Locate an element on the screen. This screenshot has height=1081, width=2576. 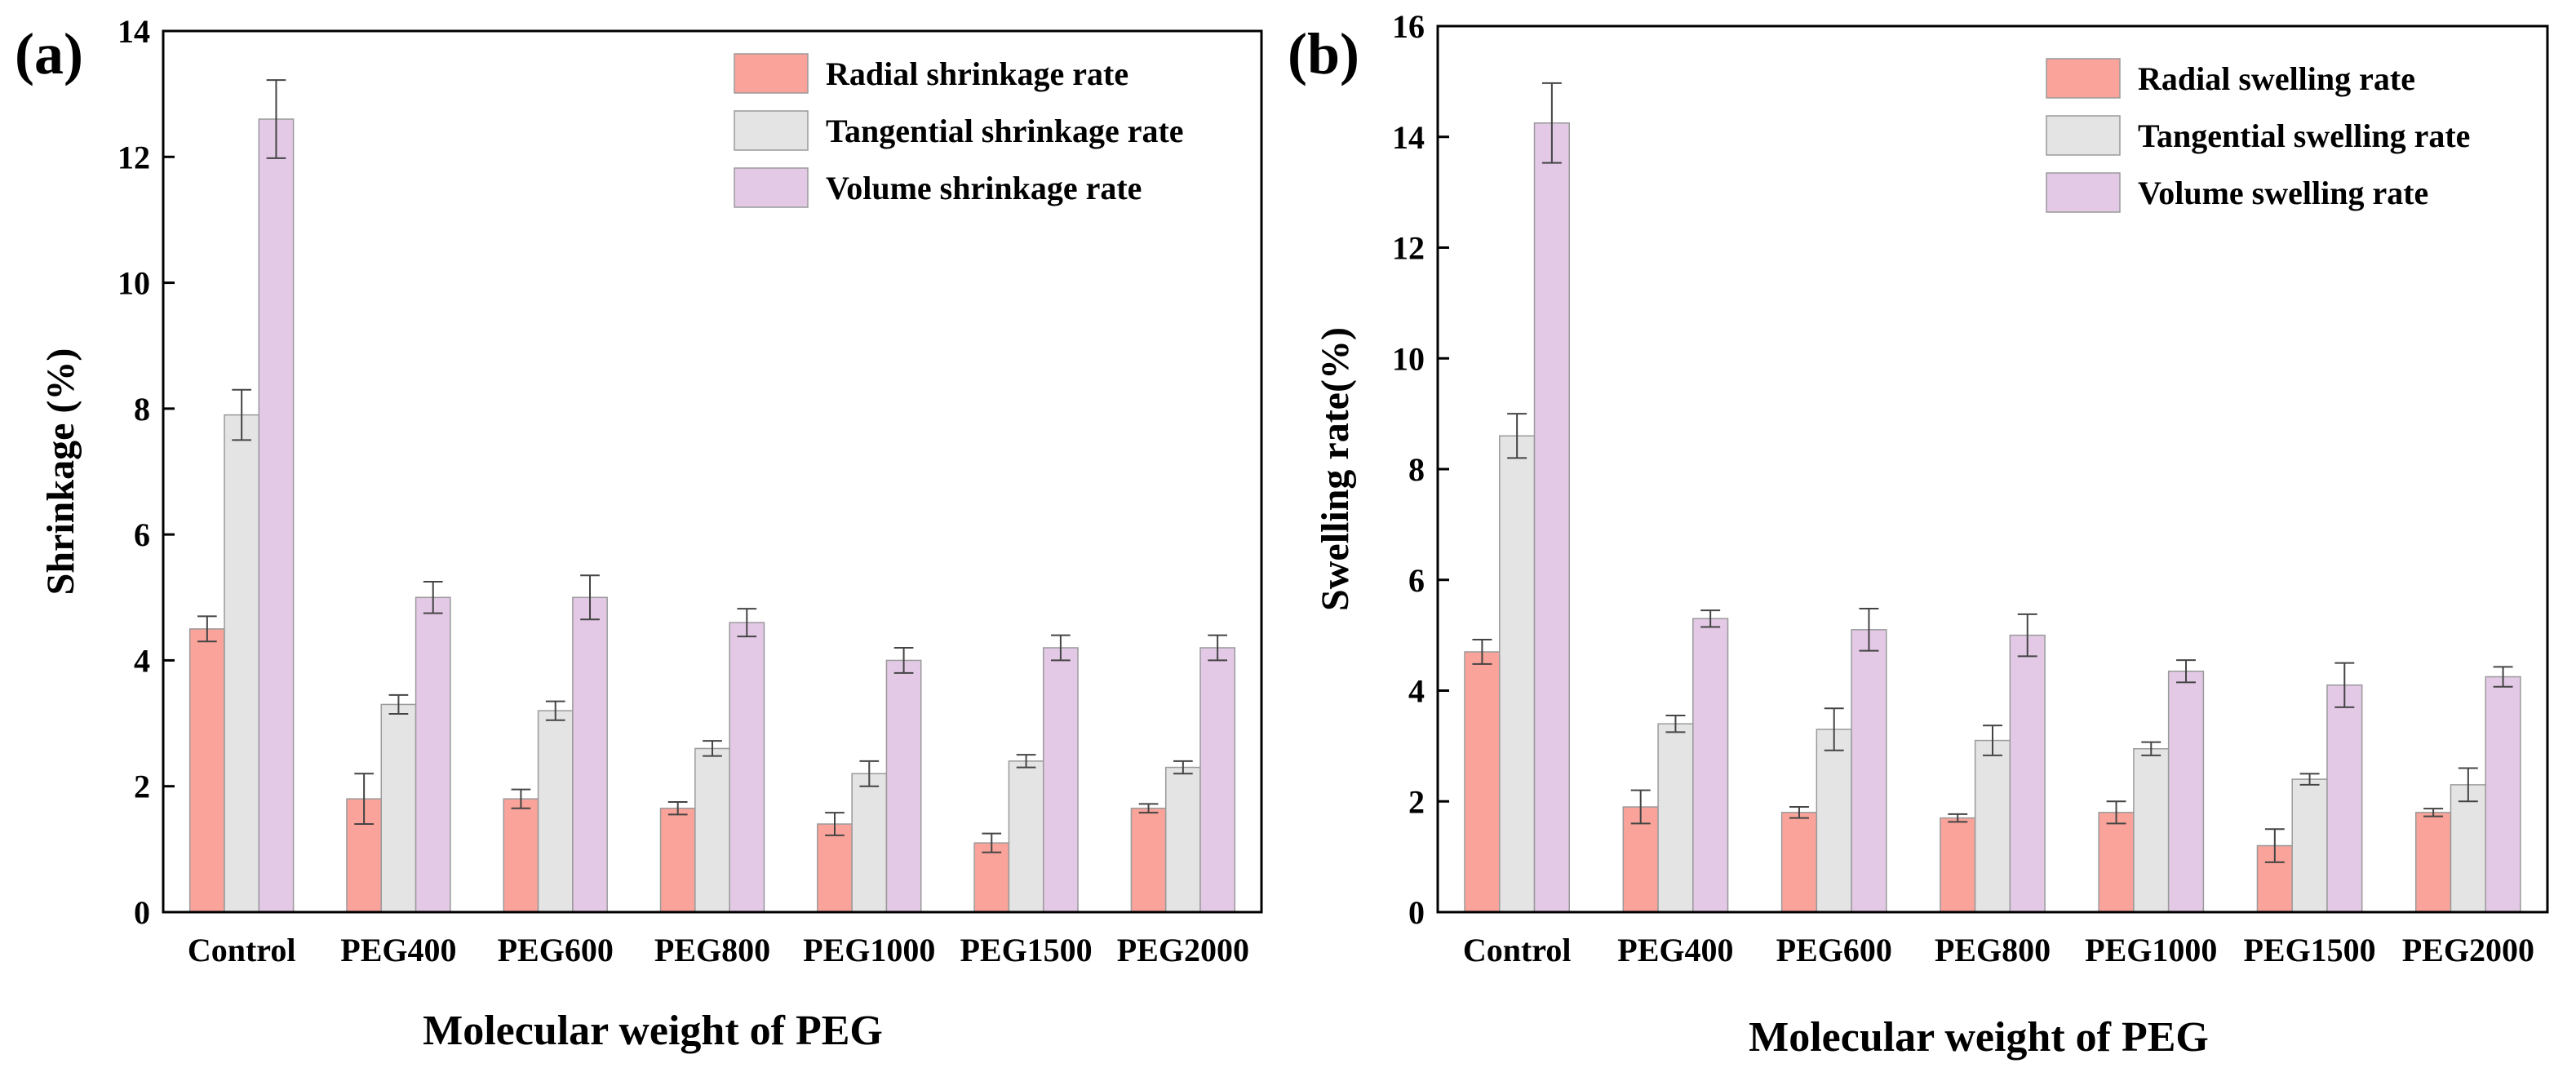
panel-letter: (b) is located at coordinates (1323, 54).